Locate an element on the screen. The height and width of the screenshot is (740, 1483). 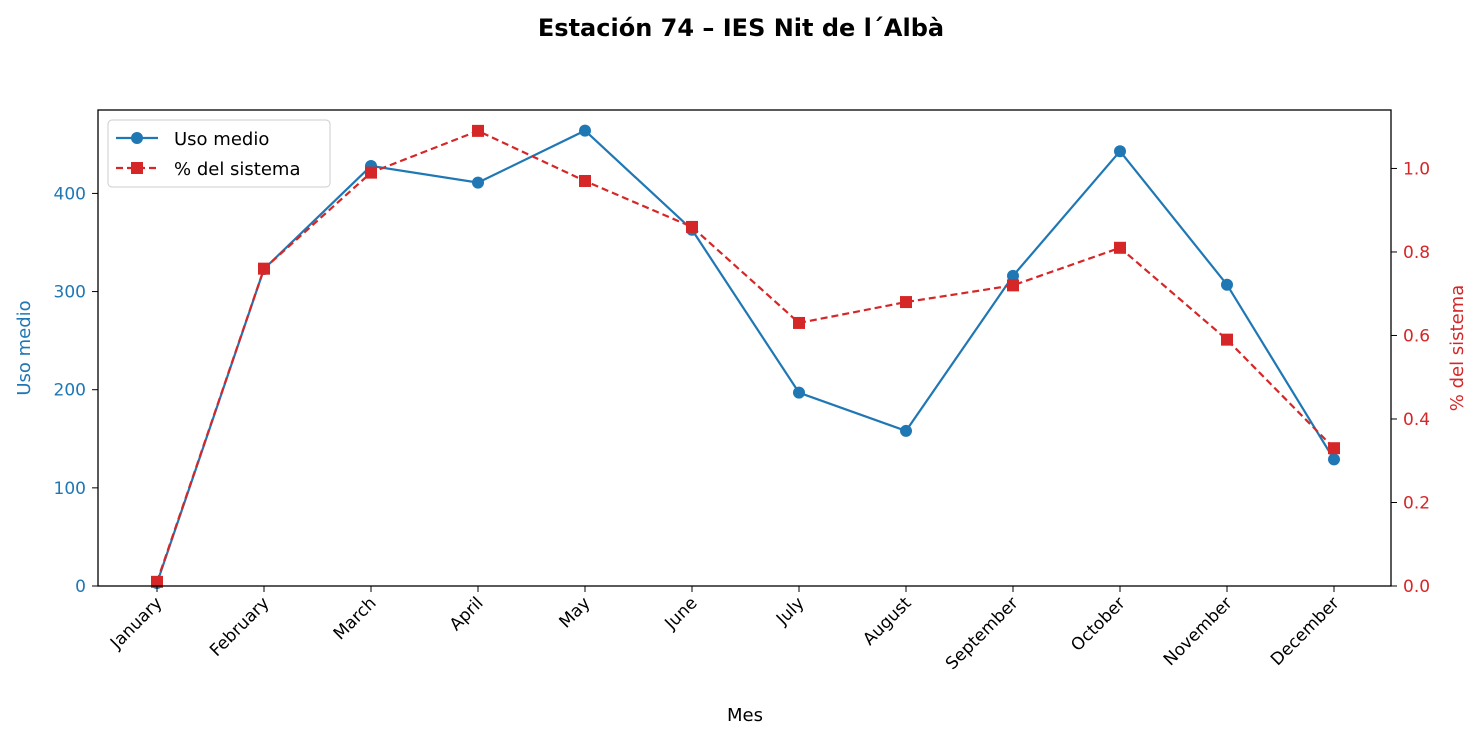
y-axis-left-label: Uso medio is located at coordinates (24, 347).